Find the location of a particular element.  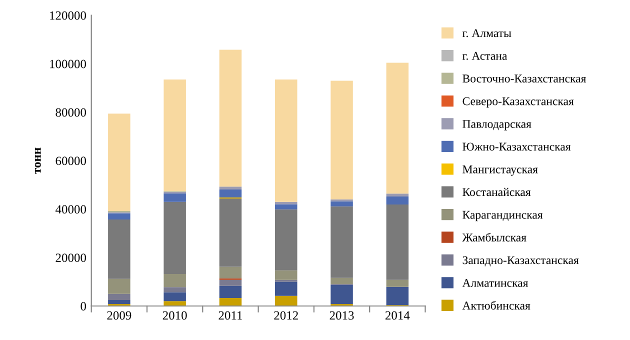

x-tick-label: 2012 is located at coordinates (286, 315).